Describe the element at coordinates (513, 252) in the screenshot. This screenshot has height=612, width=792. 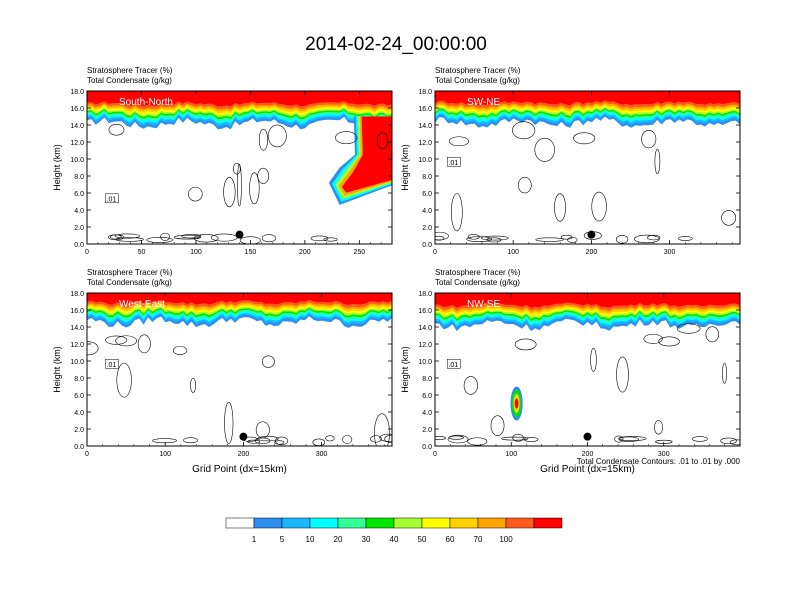
I see `x-tick-label: 100` at that location.